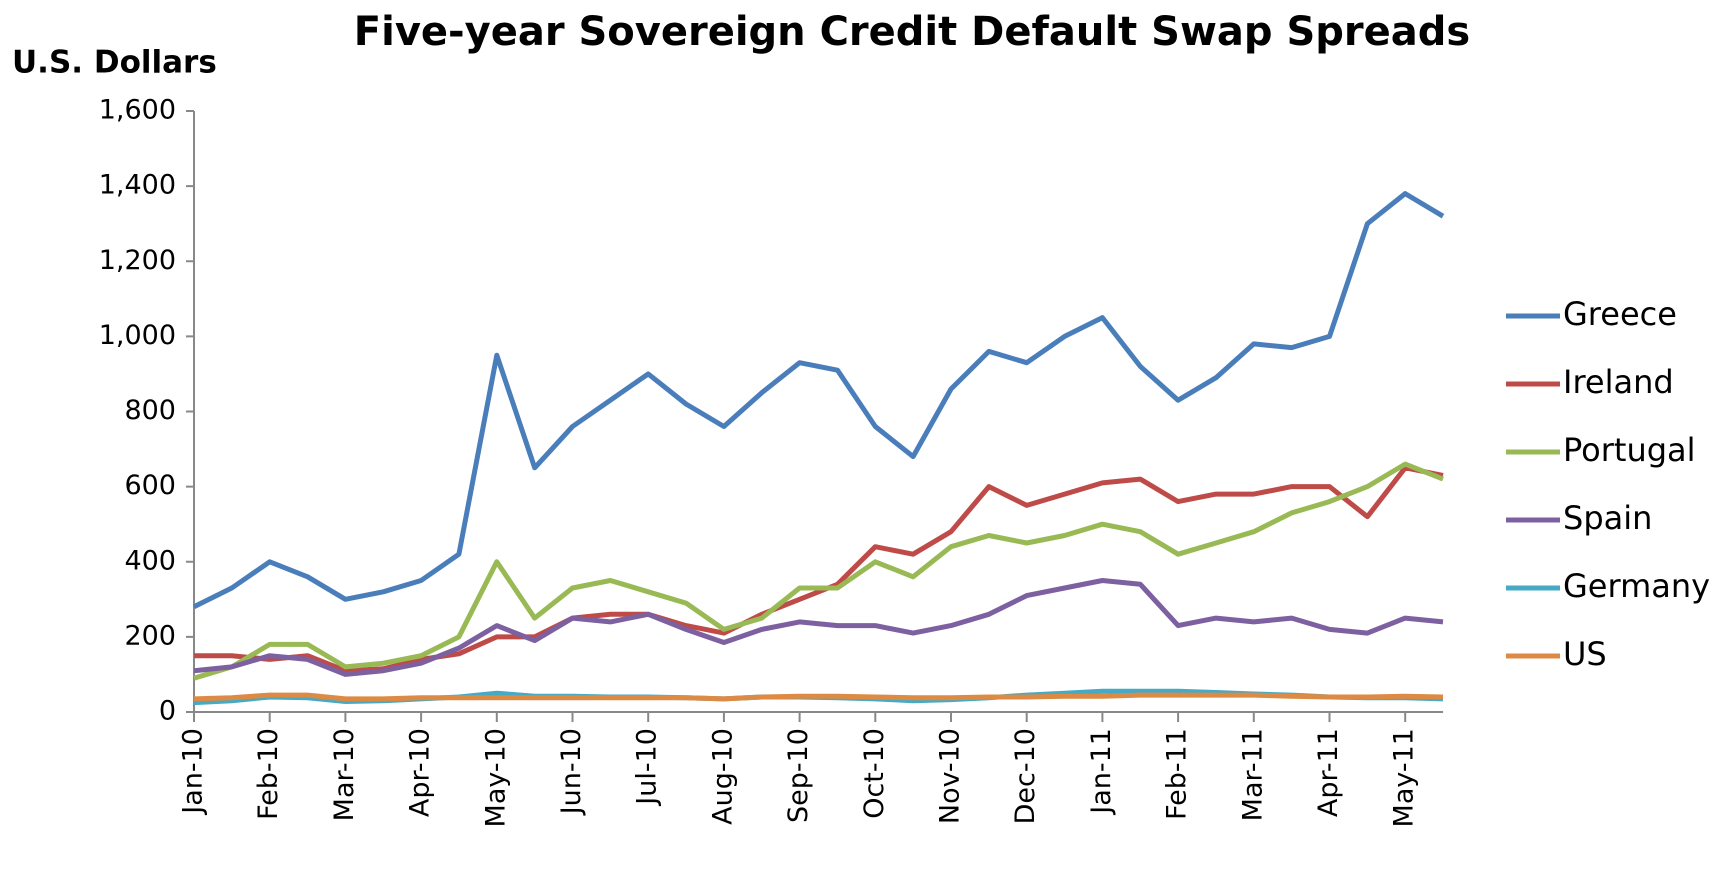 This screenshot has width=1728, height=878. What do you see at coordinates (1177, 774) in the screenshot?
I see `x-tick-label: Feb-11` at bounding box center [1177, 774].